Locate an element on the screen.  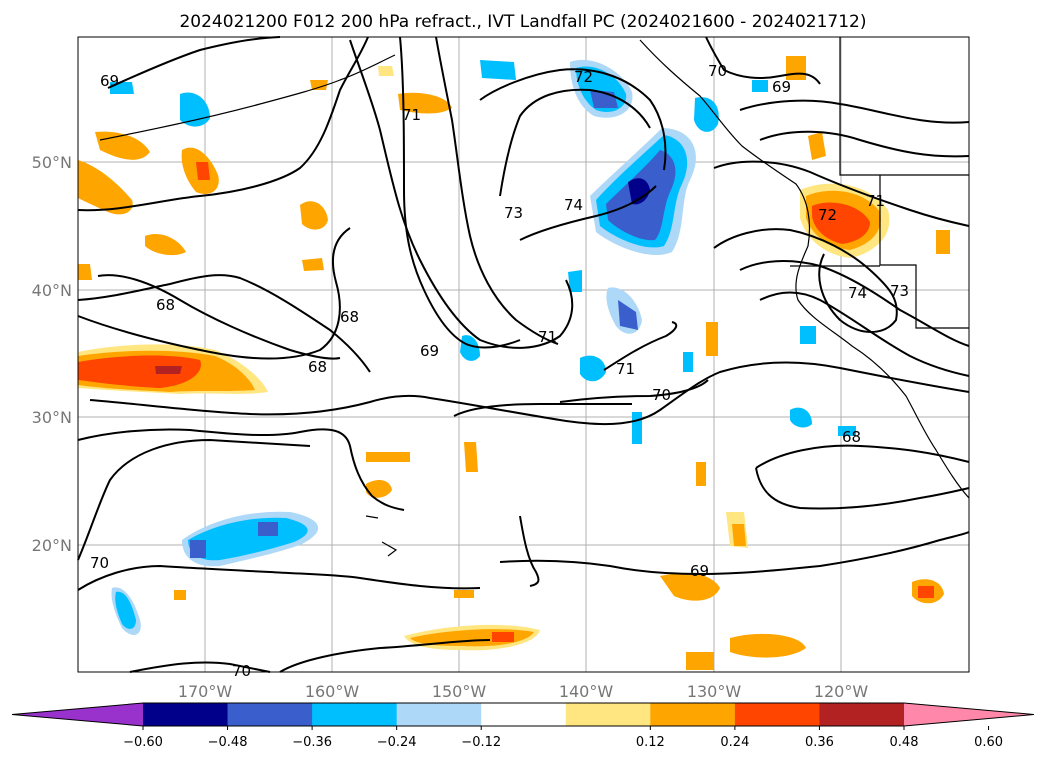
colorbar-tick-label: 0.24 is located at coordinates (734, 742).